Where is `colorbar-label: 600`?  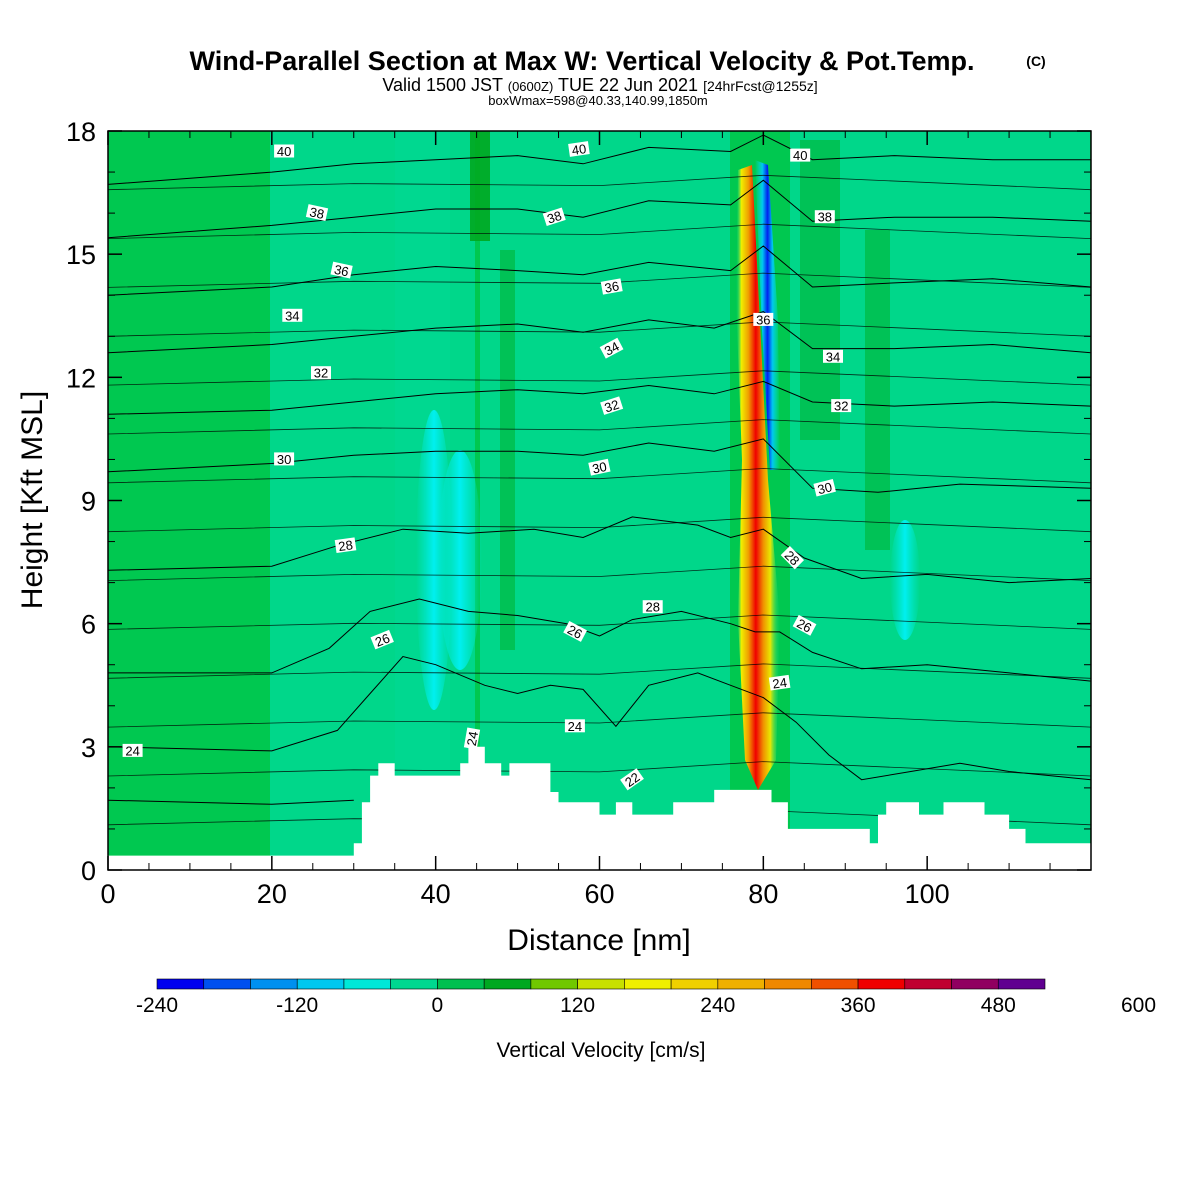
colorbar-label: 600 is located at coordinates (1138, 1005).